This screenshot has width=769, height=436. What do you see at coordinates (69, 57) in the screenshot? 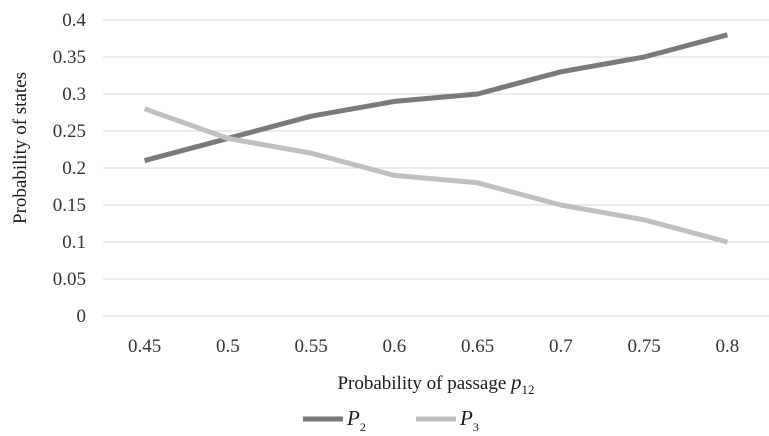
I see `y-tick-label: 0.35` at bounding box center [69, 57].